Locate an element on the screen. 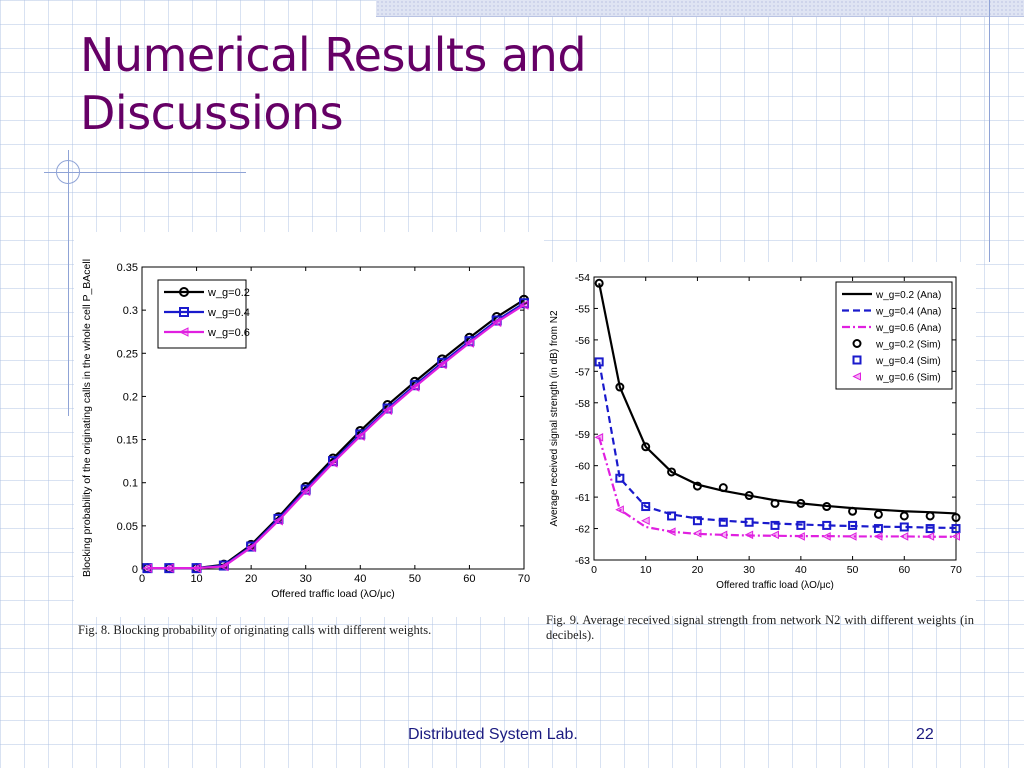 The image size is (1024, 768). decor-circle is located at coordinates (68, 172).